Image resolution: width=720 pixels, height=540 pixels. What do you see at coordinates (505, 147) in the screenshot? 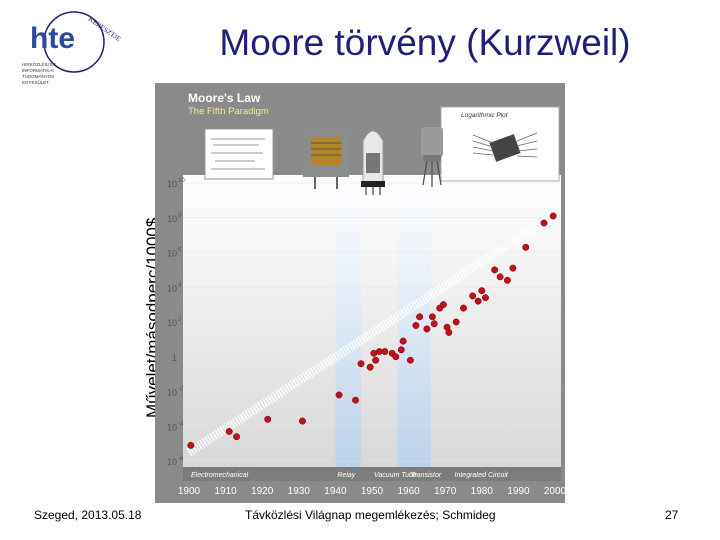
I see `chip-icon` at bounding box center [505, 147].